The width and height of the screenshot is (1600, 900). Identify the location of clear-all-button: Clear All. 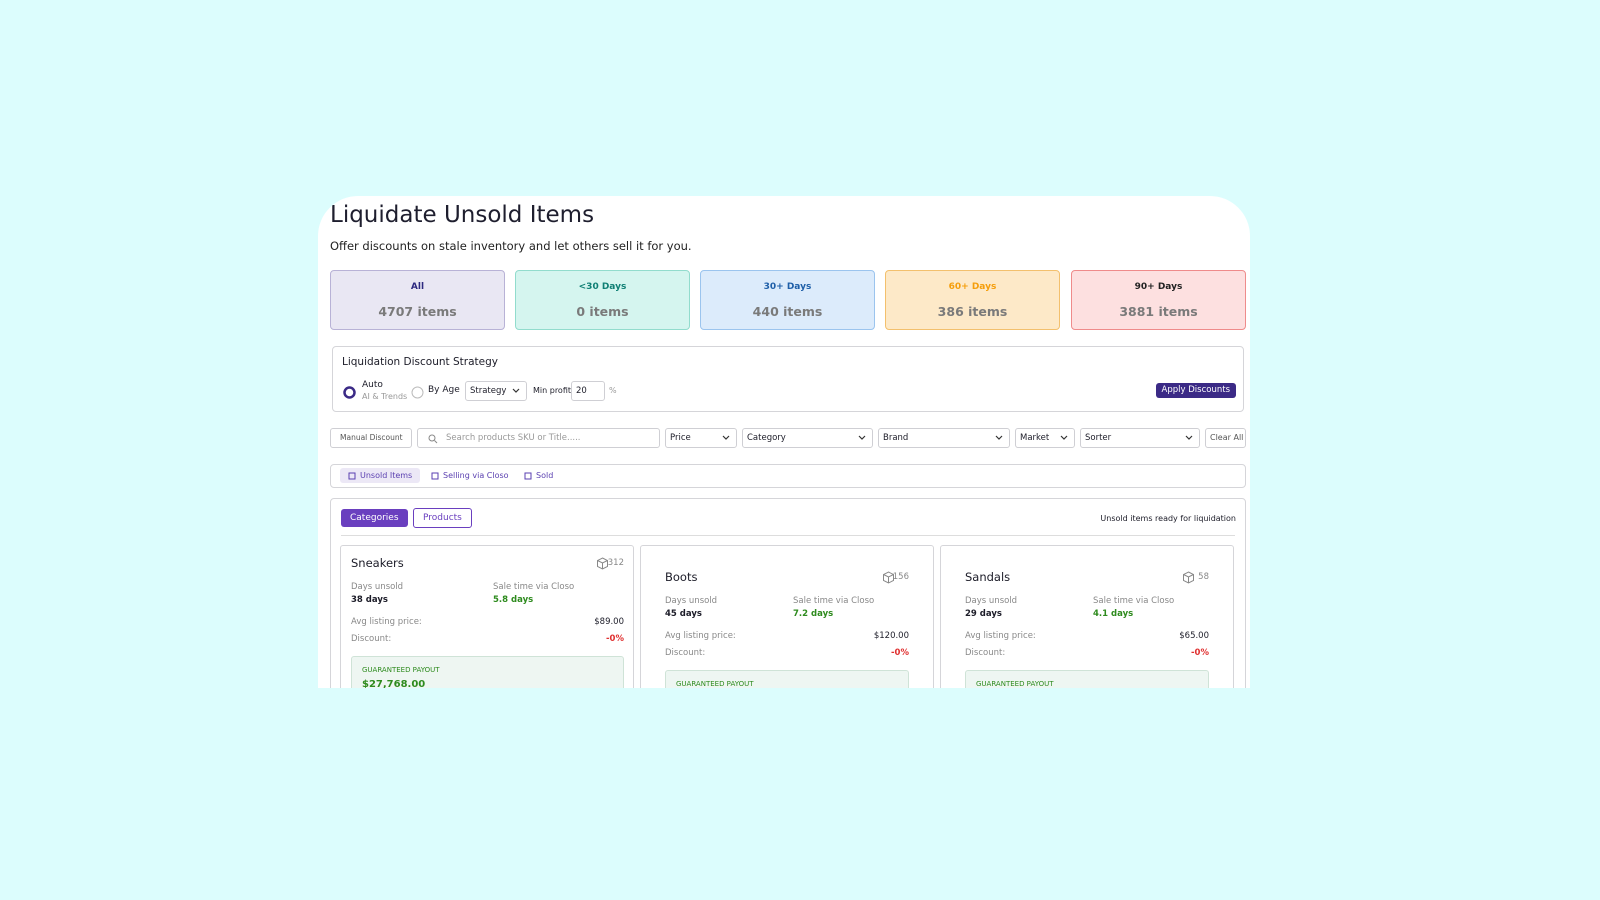
(1225, 438).